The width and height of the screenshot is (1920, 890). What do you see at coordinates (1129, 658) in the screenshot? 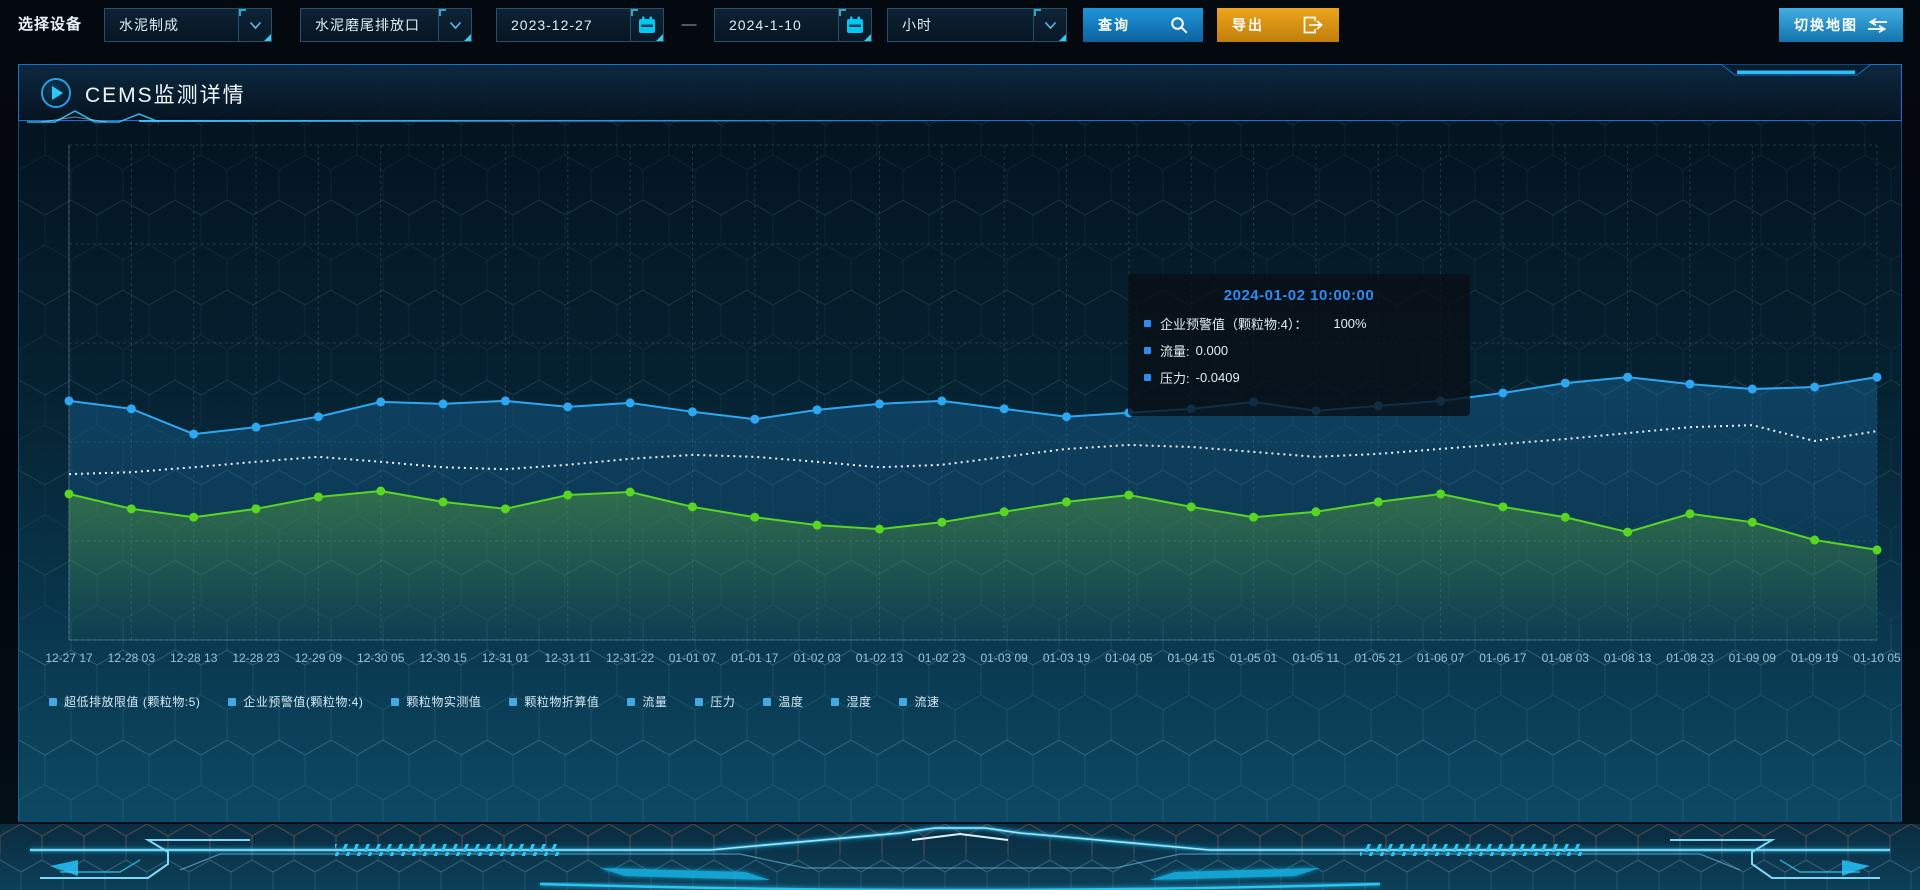
I see `x-axis-label: 01-04 05` at bounding box center [1129, 658].